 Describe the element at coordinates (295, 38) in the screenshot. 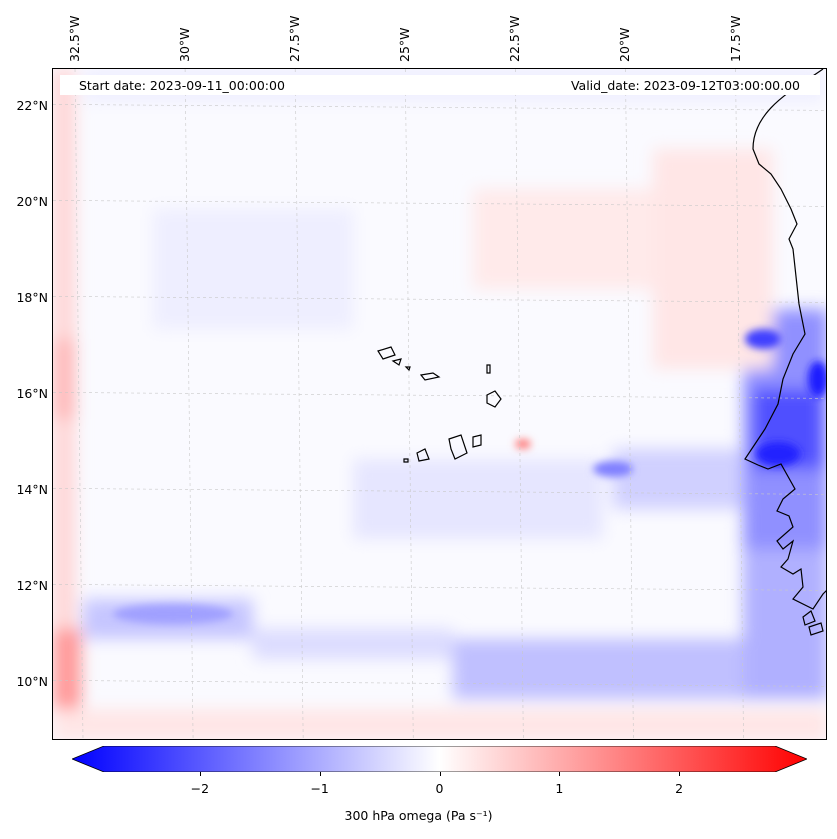

I see `longitude-tick-label: 27.5°W` at that location.